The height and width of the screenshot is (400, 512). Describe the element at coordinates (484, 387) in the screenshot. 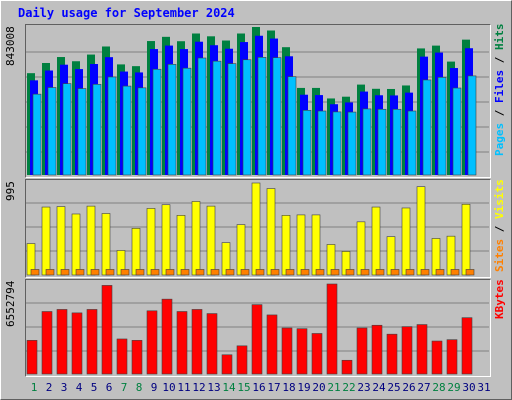

I see `x-tick-label: 31` at that location.